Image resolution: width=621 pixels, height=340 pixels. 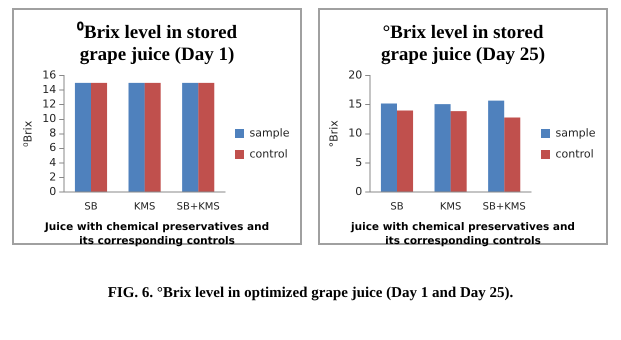 I want to click on y-tick-label: 12, so click(x=49, y=104).